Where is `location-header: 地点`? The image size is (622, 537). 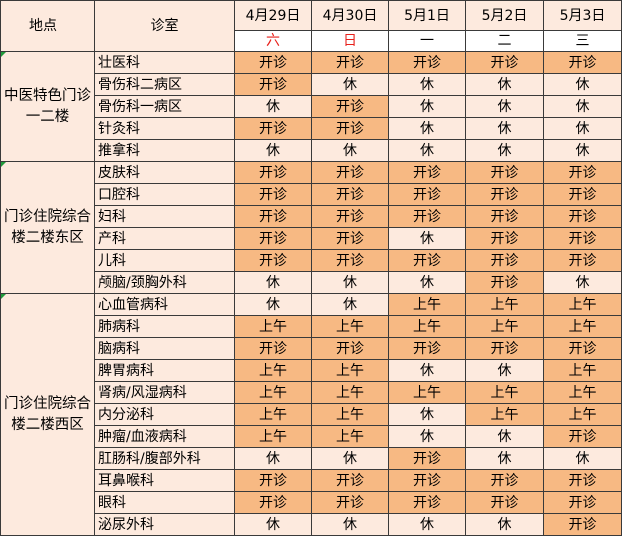 location-header: 地点 is located at coordinates (47, 26).